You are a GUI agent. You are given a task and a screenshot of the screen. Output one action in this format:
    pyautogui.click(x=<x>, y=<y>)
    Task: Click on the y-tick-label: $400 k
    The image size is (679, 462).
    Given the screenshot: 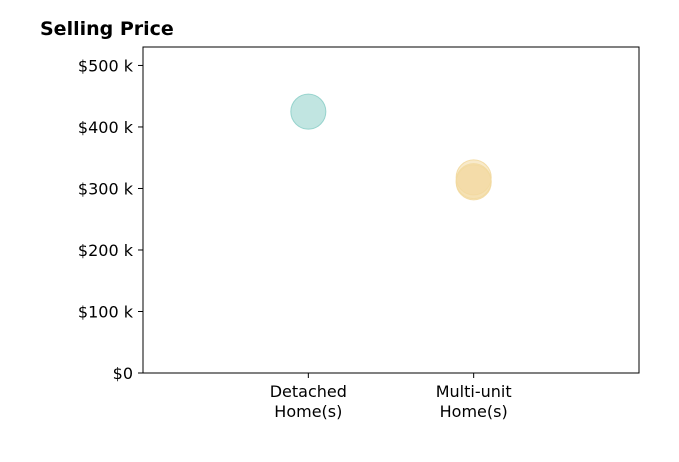 What is the action you would take?
    pyautogui.click(x=106, y=127)
    